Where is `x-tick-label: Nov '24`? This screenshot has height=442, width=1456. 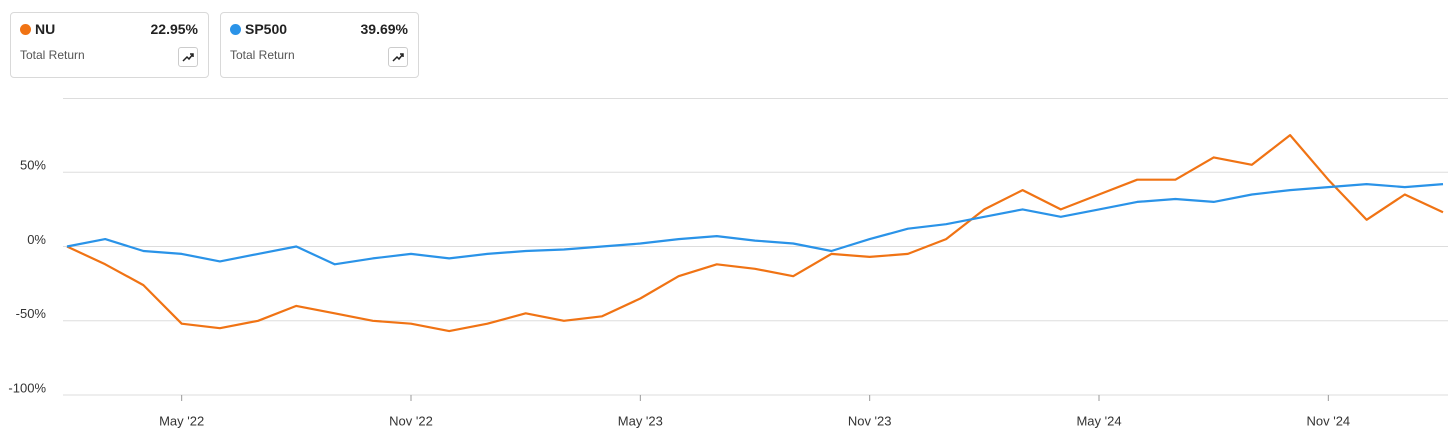
x-tick-label: Nov '24 is located at coordinates (1328, 420).